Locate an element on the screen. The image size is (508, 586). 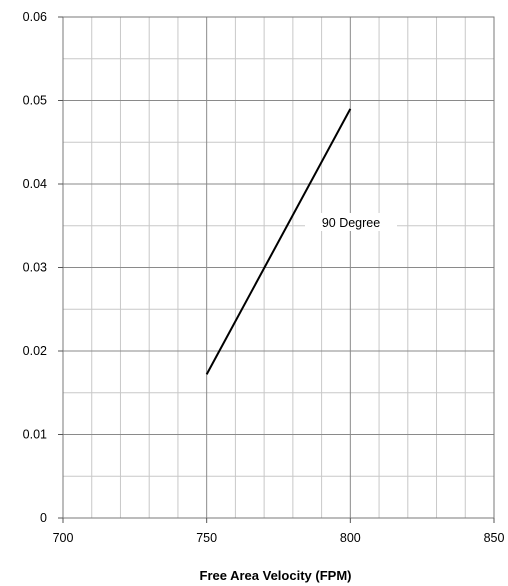
series-line-90-degree is located at coordinates (278, 241).